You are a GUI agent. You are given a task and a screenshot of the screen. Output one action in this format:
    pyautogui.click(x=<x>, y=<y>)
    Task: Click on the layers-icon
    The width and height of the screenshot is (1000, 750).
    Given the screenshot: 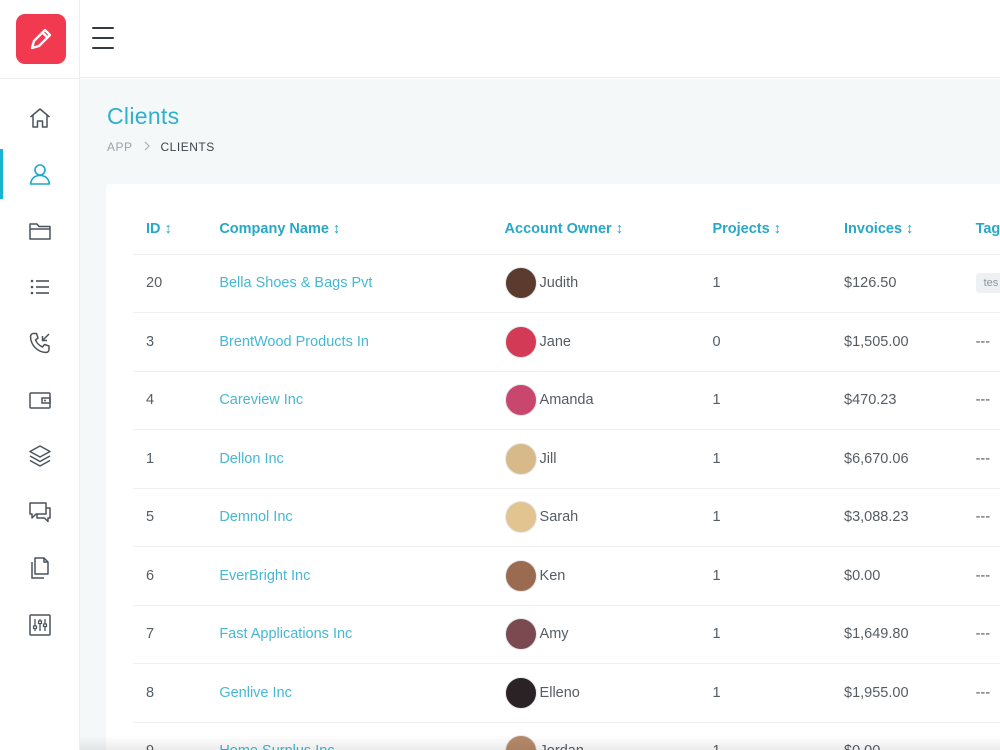 What is the action you would take?
    pyautogui.click(x=40, y=456)
    